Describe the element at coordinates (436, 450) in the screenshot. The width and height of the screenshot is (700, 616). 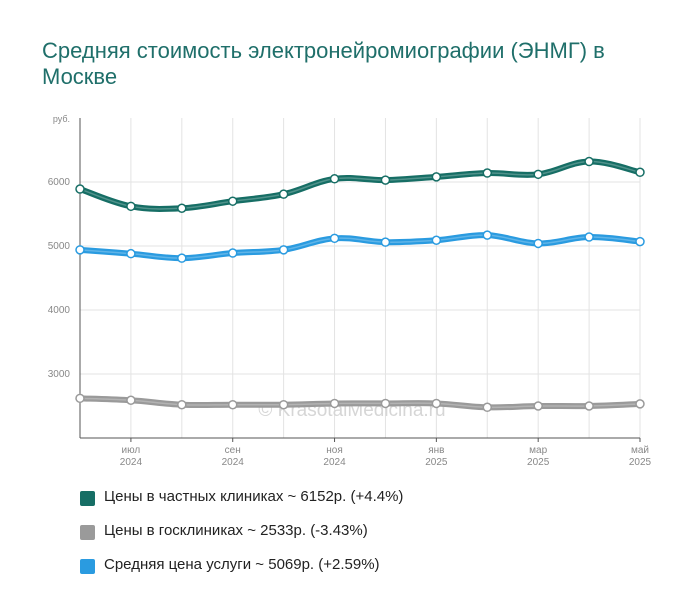
I see `x-tick-month: янв` at that location.